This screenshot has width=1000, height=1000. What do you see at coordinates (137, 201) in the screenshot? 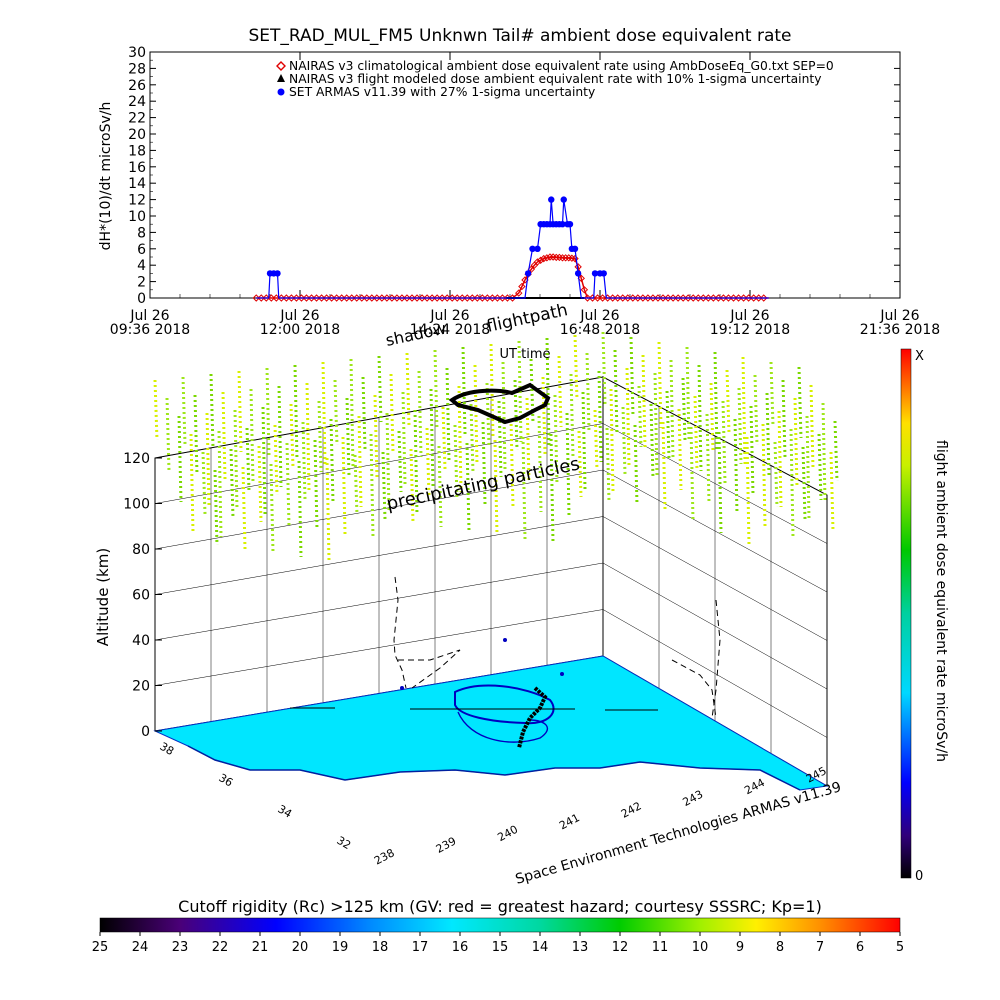
I see `top-y-tick-label: 12` at bounding box center [137, 201].